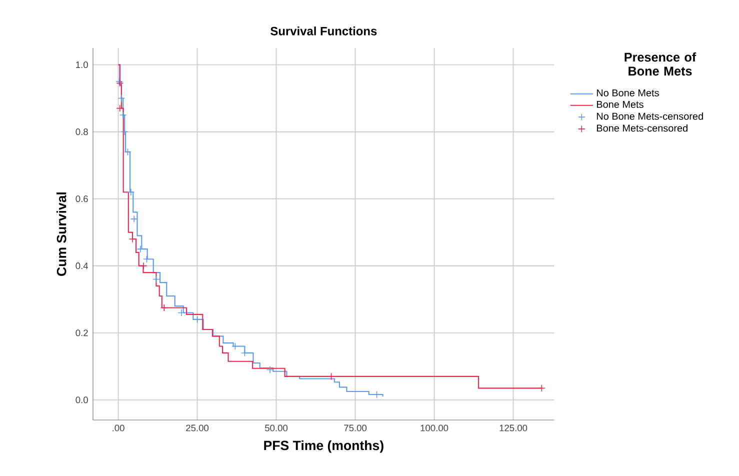  What do you see at coordinates (82, 64) in the screenshot?
I see `y-tick-label: 1.0` at bounding box center [82, 64].